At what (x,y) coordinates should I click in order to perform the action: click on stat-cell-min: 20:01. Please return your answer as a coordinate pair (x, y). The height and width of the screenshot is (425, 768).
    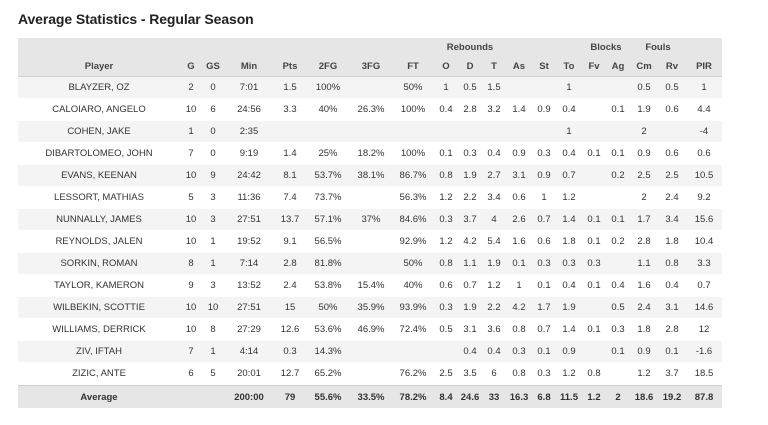
    Looking at the image, I should click on (249, 374).